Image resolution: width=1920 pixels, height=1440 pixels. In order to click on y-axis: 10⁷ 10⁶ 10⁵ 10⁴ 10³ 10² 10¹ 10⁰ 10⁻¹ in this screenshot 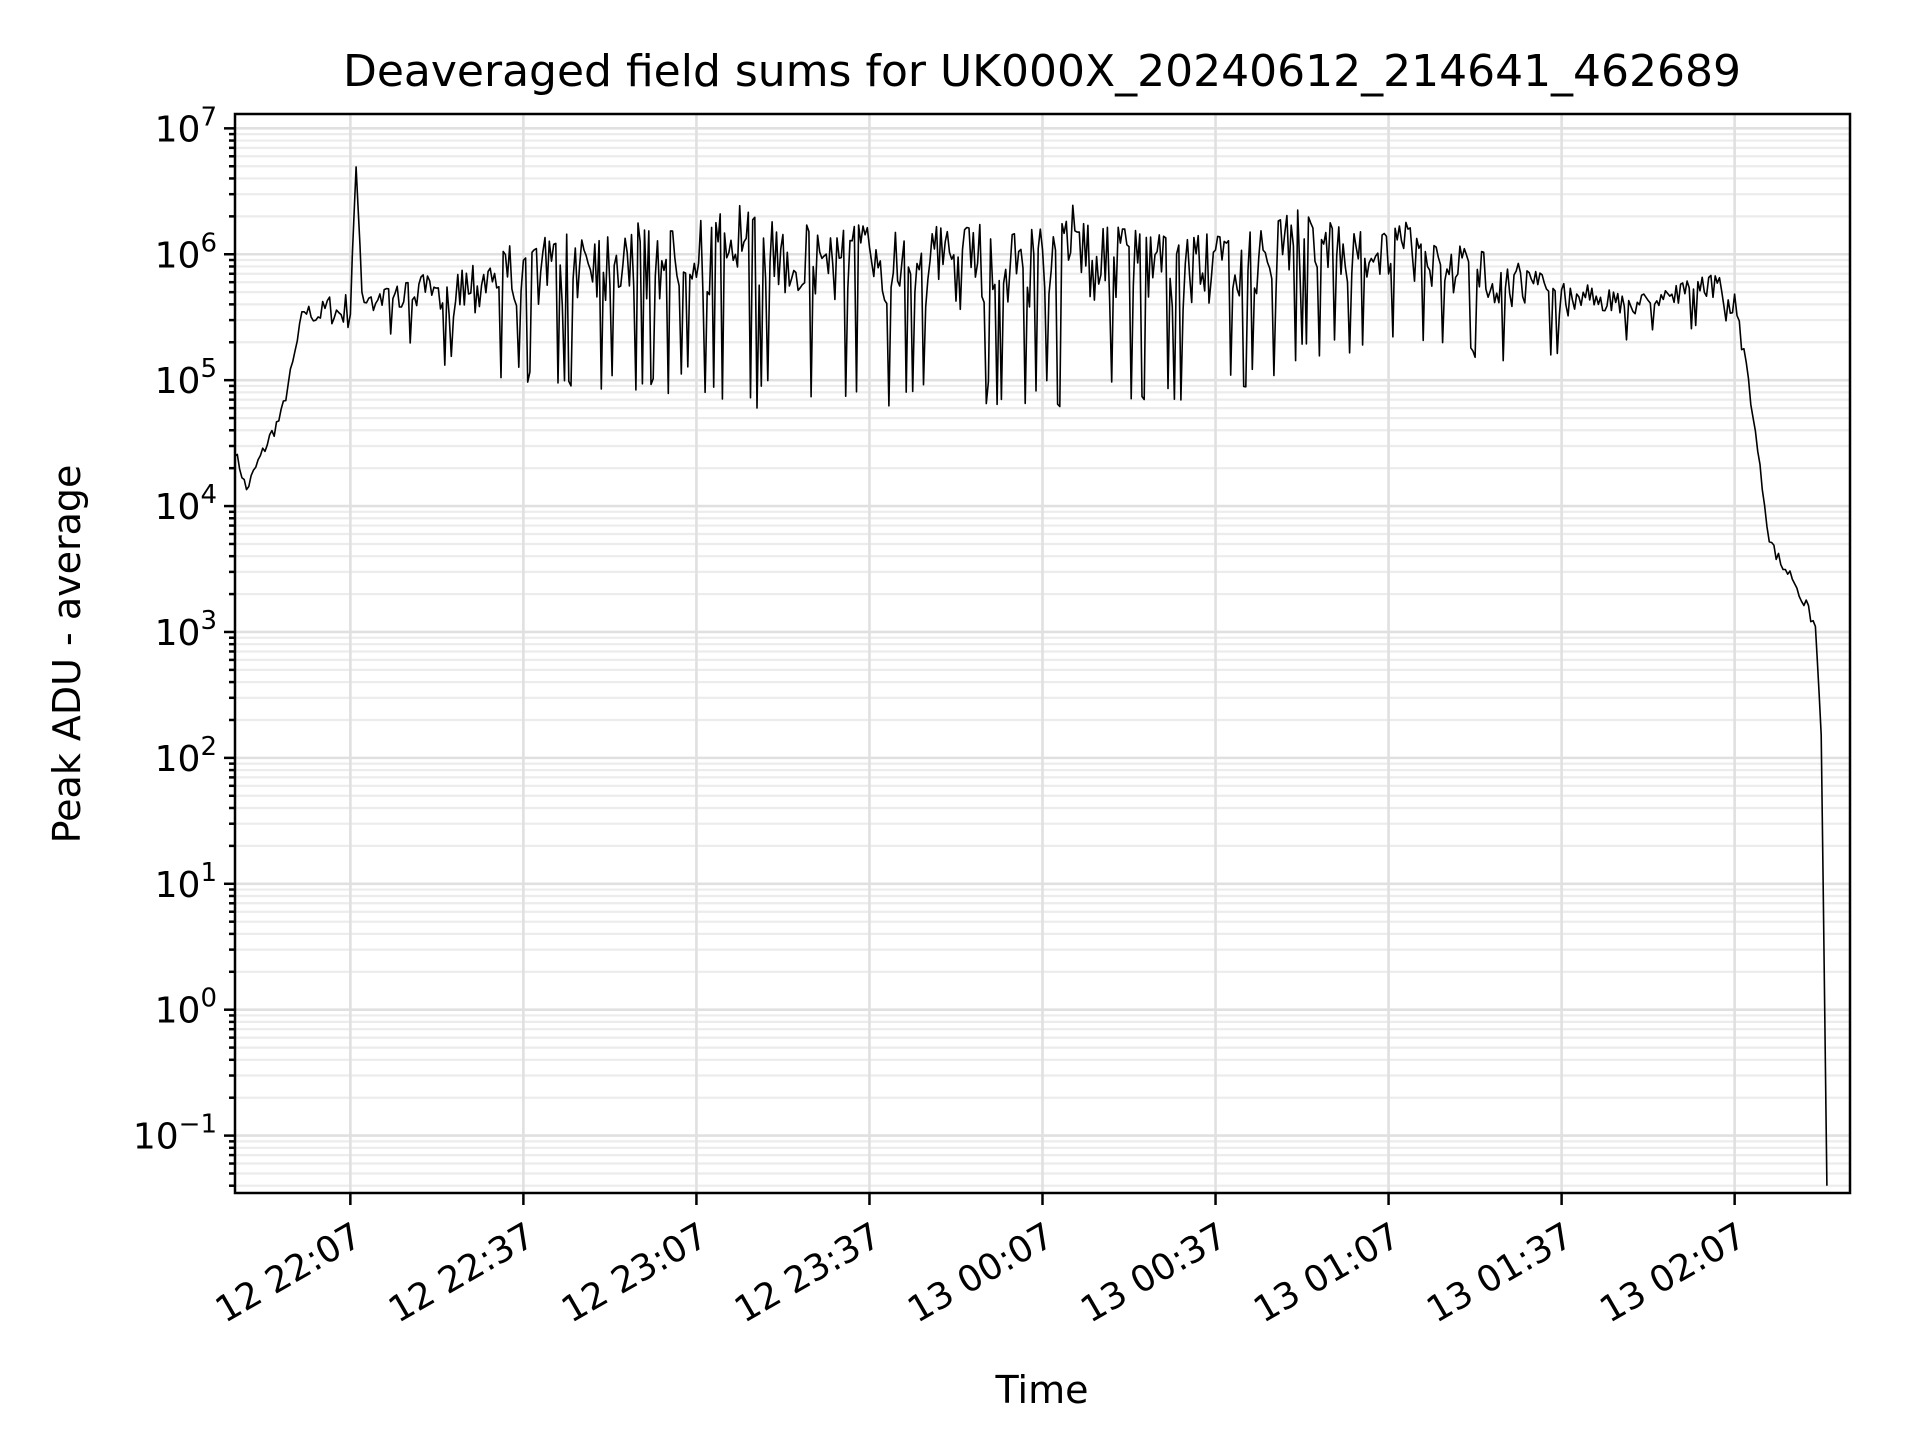, I will do `click(184, 644)`.